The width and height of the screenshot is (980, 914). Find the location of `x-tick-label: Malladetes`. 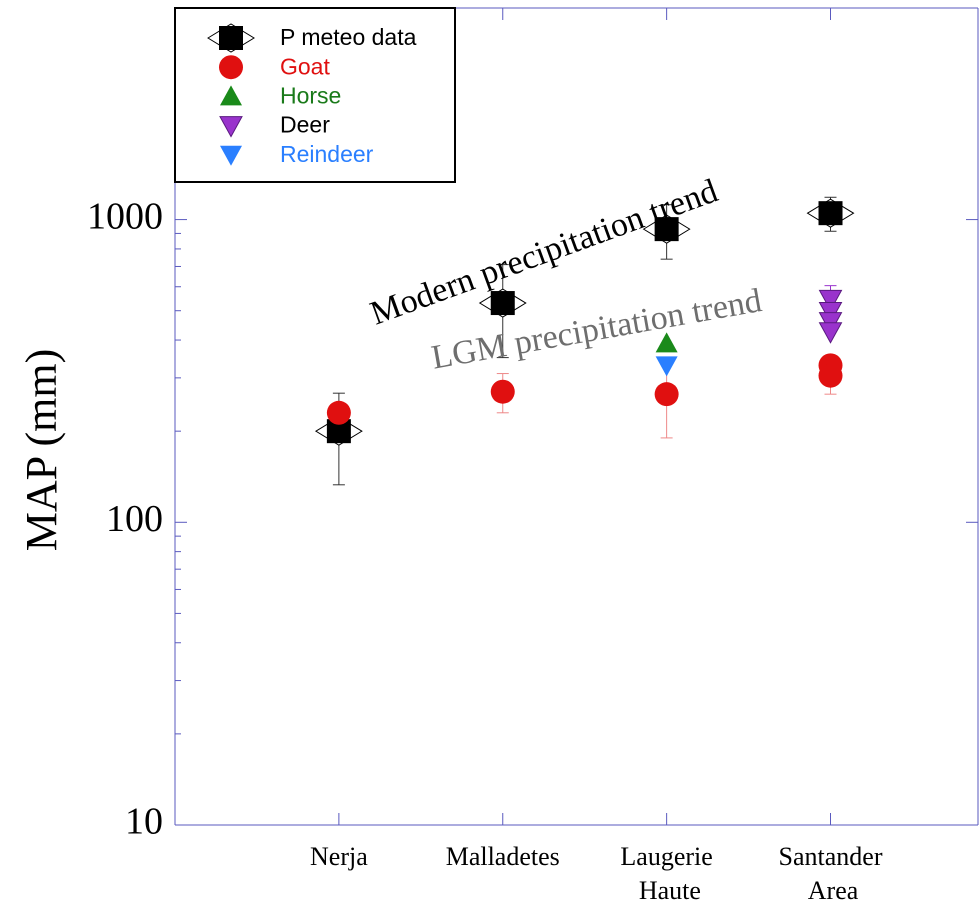

x-tick-label: Malladetes is located at coordinates (503, 856).